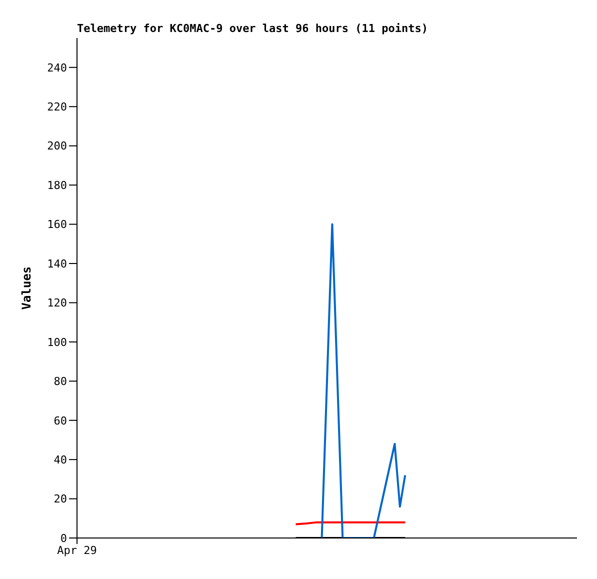 The height and width of the screenshot is (579, 597). I want to click on y-tick-label: 40, so click(60, 459).